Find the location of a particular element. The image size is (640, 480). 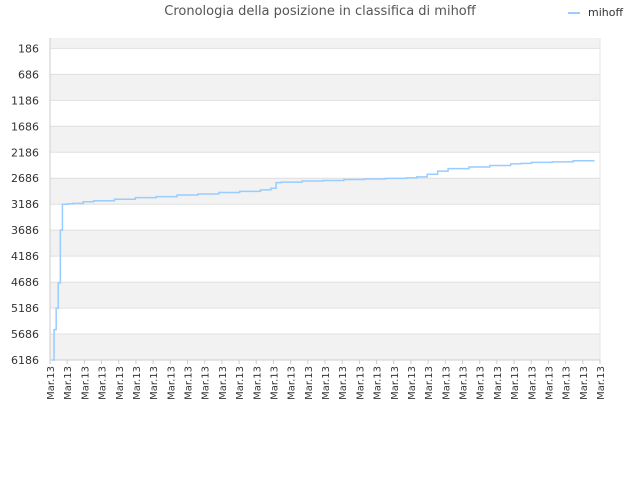

y-tick-label: 4186 is located at coordinates (25, 256).